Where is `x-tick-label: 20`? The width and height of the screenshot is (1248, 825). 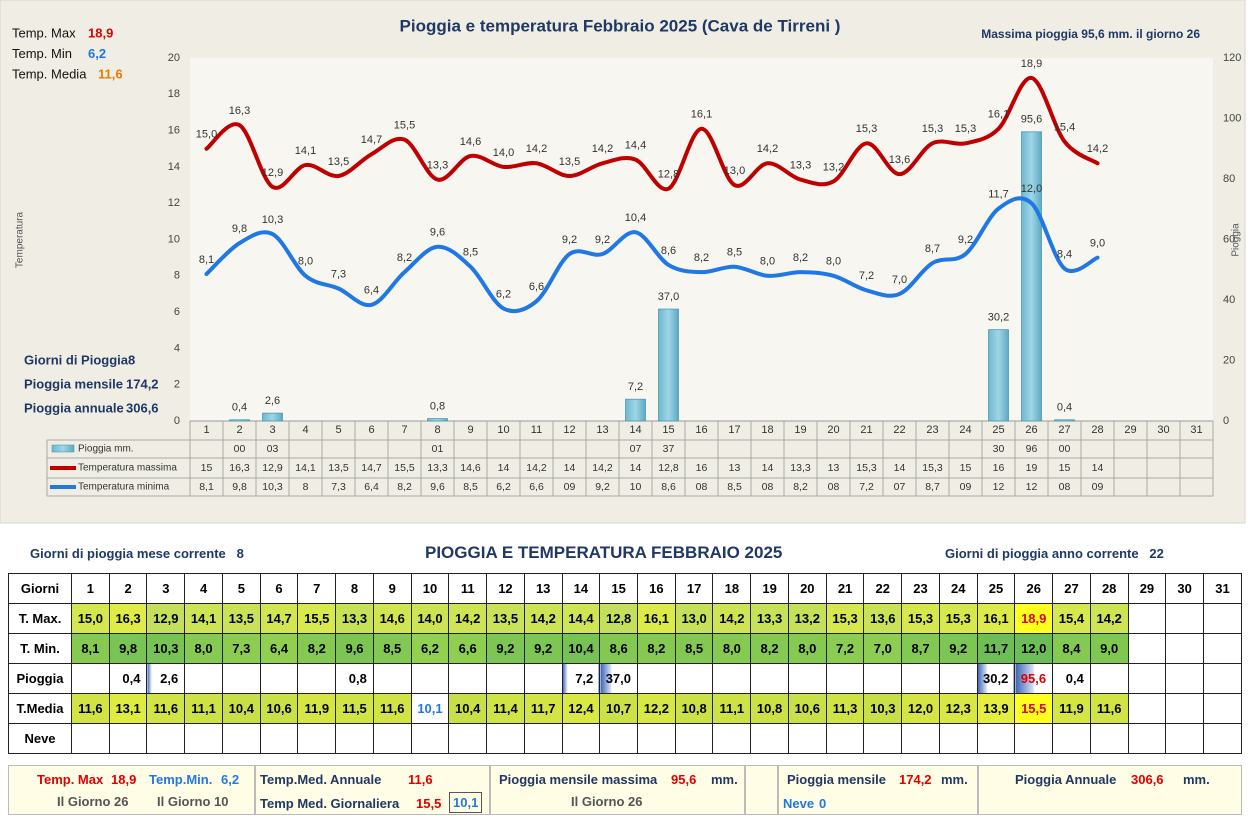 x-tick-label: 20 is located at coordinates (833, 430).